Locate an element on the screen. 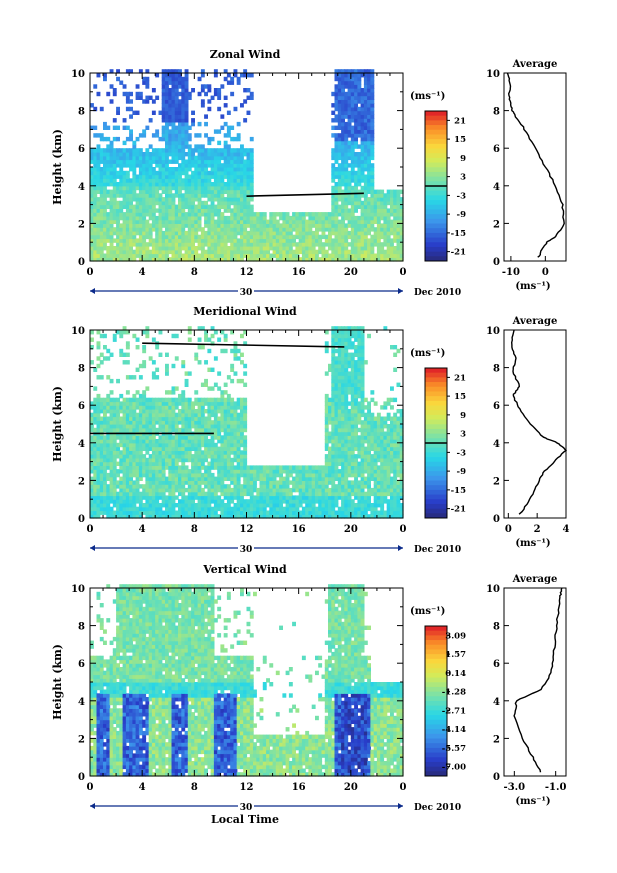 This screenshot has width=617, height=873. x-tick-label: 4 is located at coordinates (142, 272).